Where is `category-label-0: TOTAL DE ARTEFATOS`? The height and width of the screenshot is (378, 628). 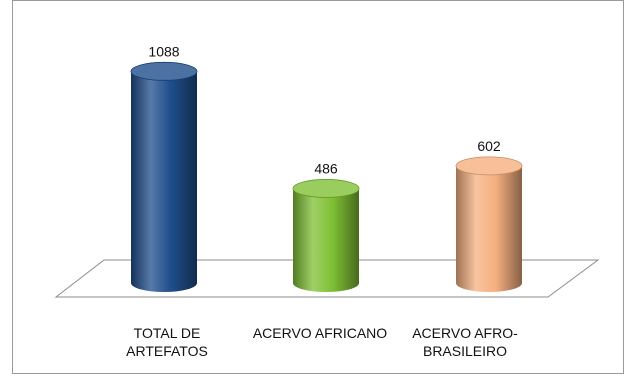
category-label-0: TOTAL DE ARTEFATOS is located at coordinates (167, 342).